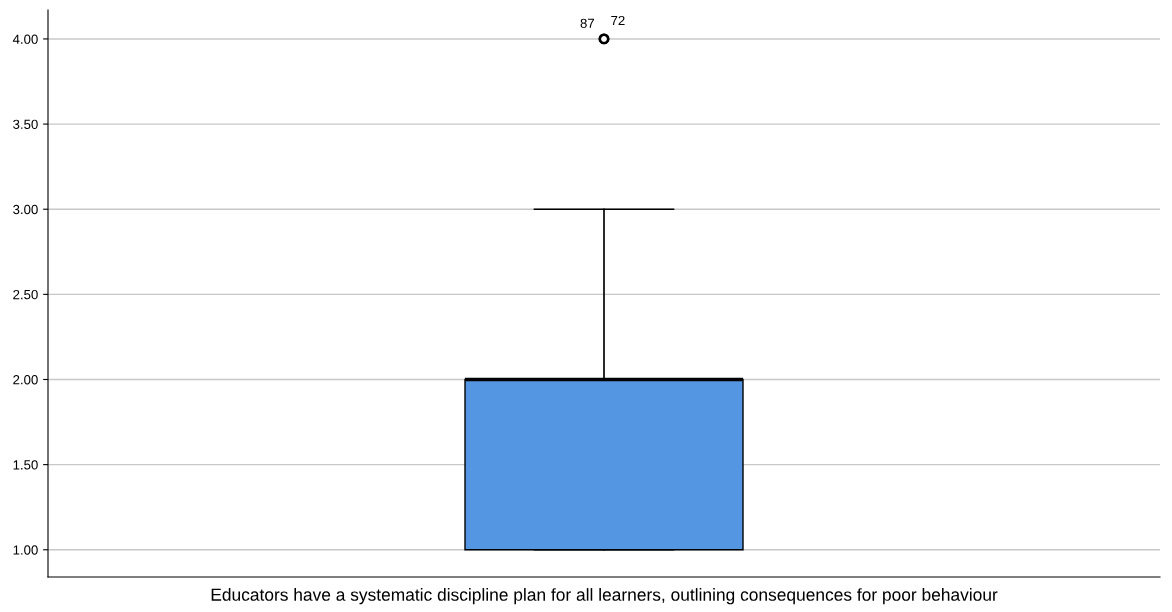 This screenshot has height=612, width=1172. Describe the element at coordinates (618, 20) in the screenshot. I see `annotation: 72` at that location.